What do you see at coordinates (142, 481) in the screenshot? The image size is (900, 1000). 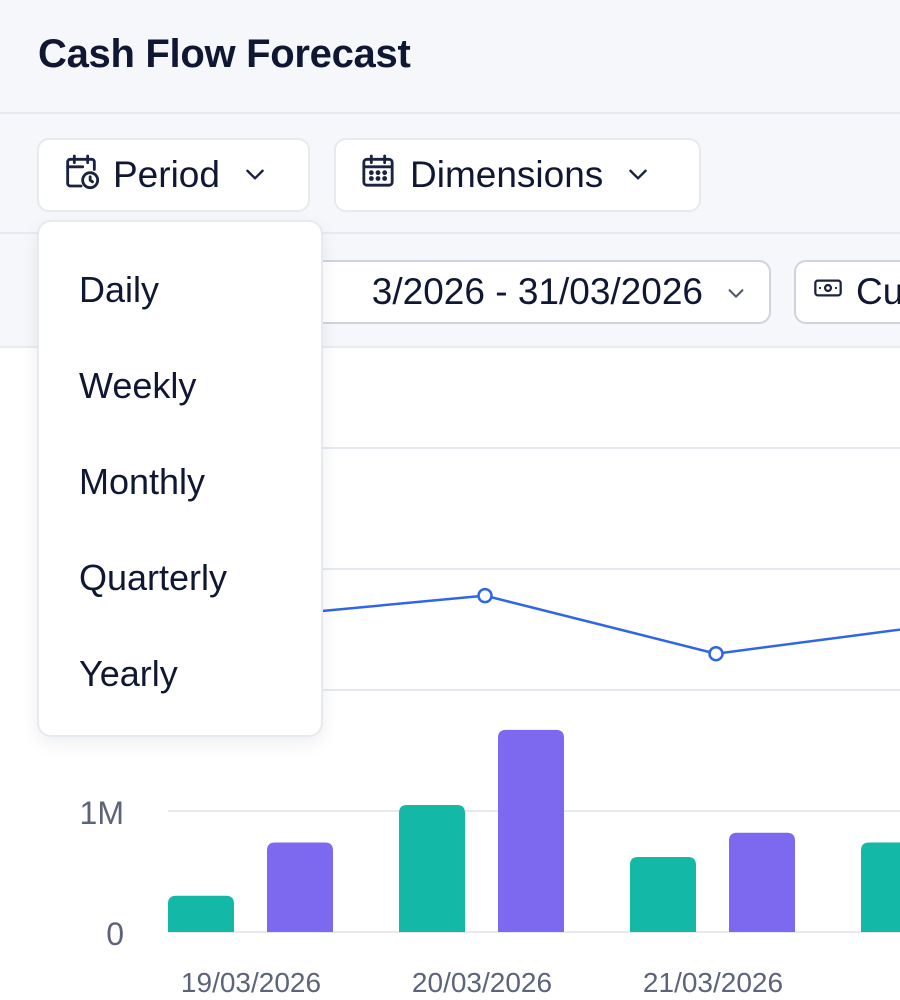 I see `period-option-monthly: Monthly` at bounding box center [142, 481].